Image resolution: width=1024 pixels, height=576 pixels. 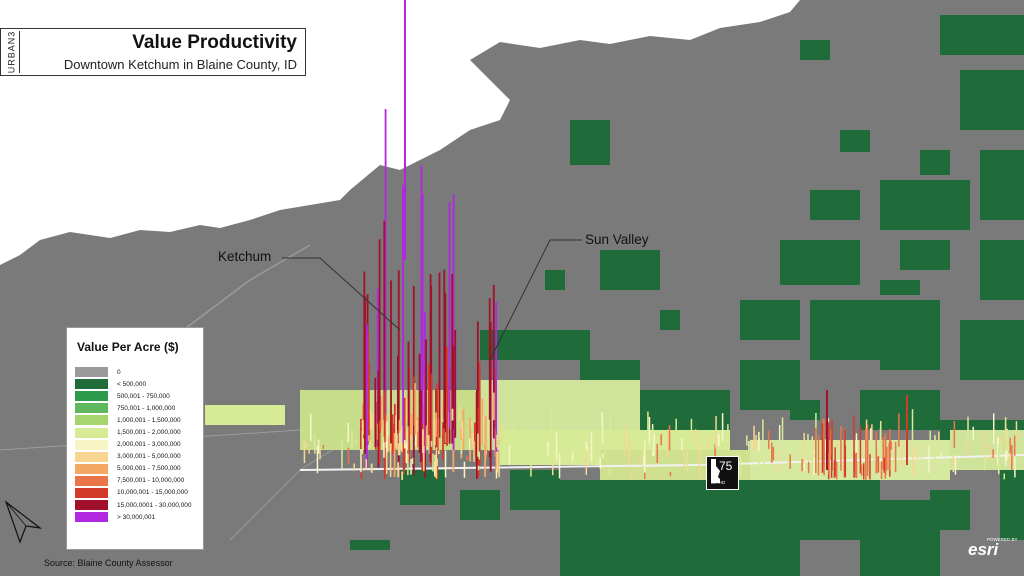 I want to click on legend-label: 750,001 - 1,000,000, so click(x=146, y=408).